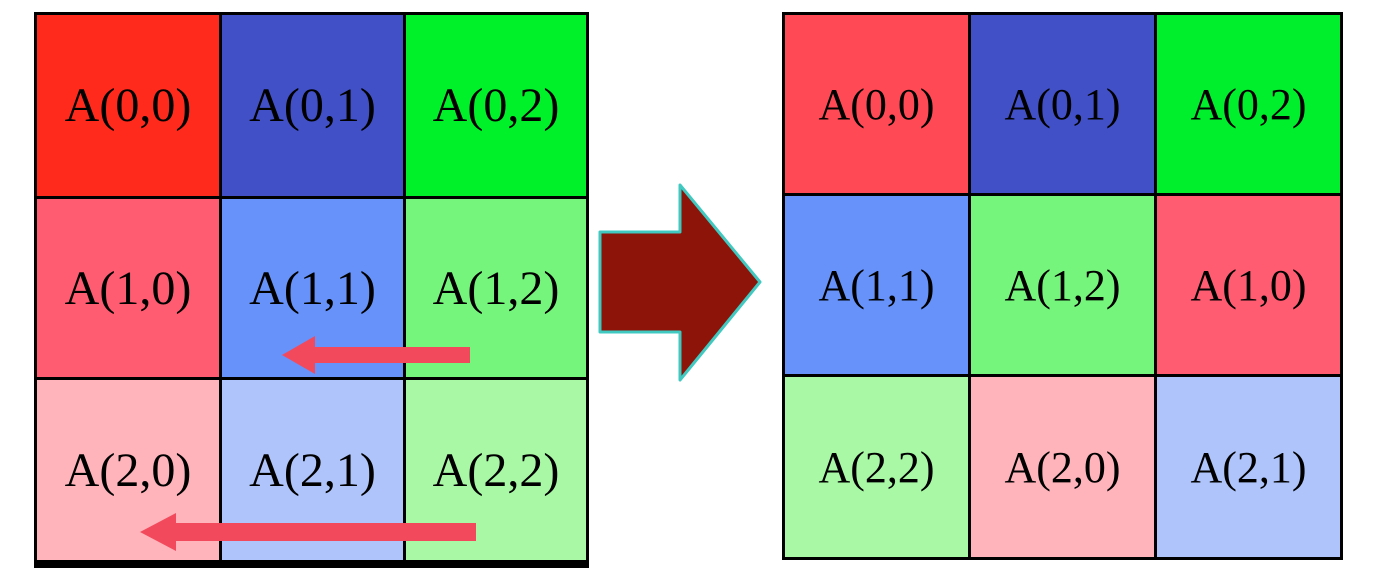 The width and height of the screenshot is (1376, 580). What do you see at coordinates (876, 104) in the screenshot?
I see `right-cell-0-0: A(0,0)` at bounding box center [876, 104].